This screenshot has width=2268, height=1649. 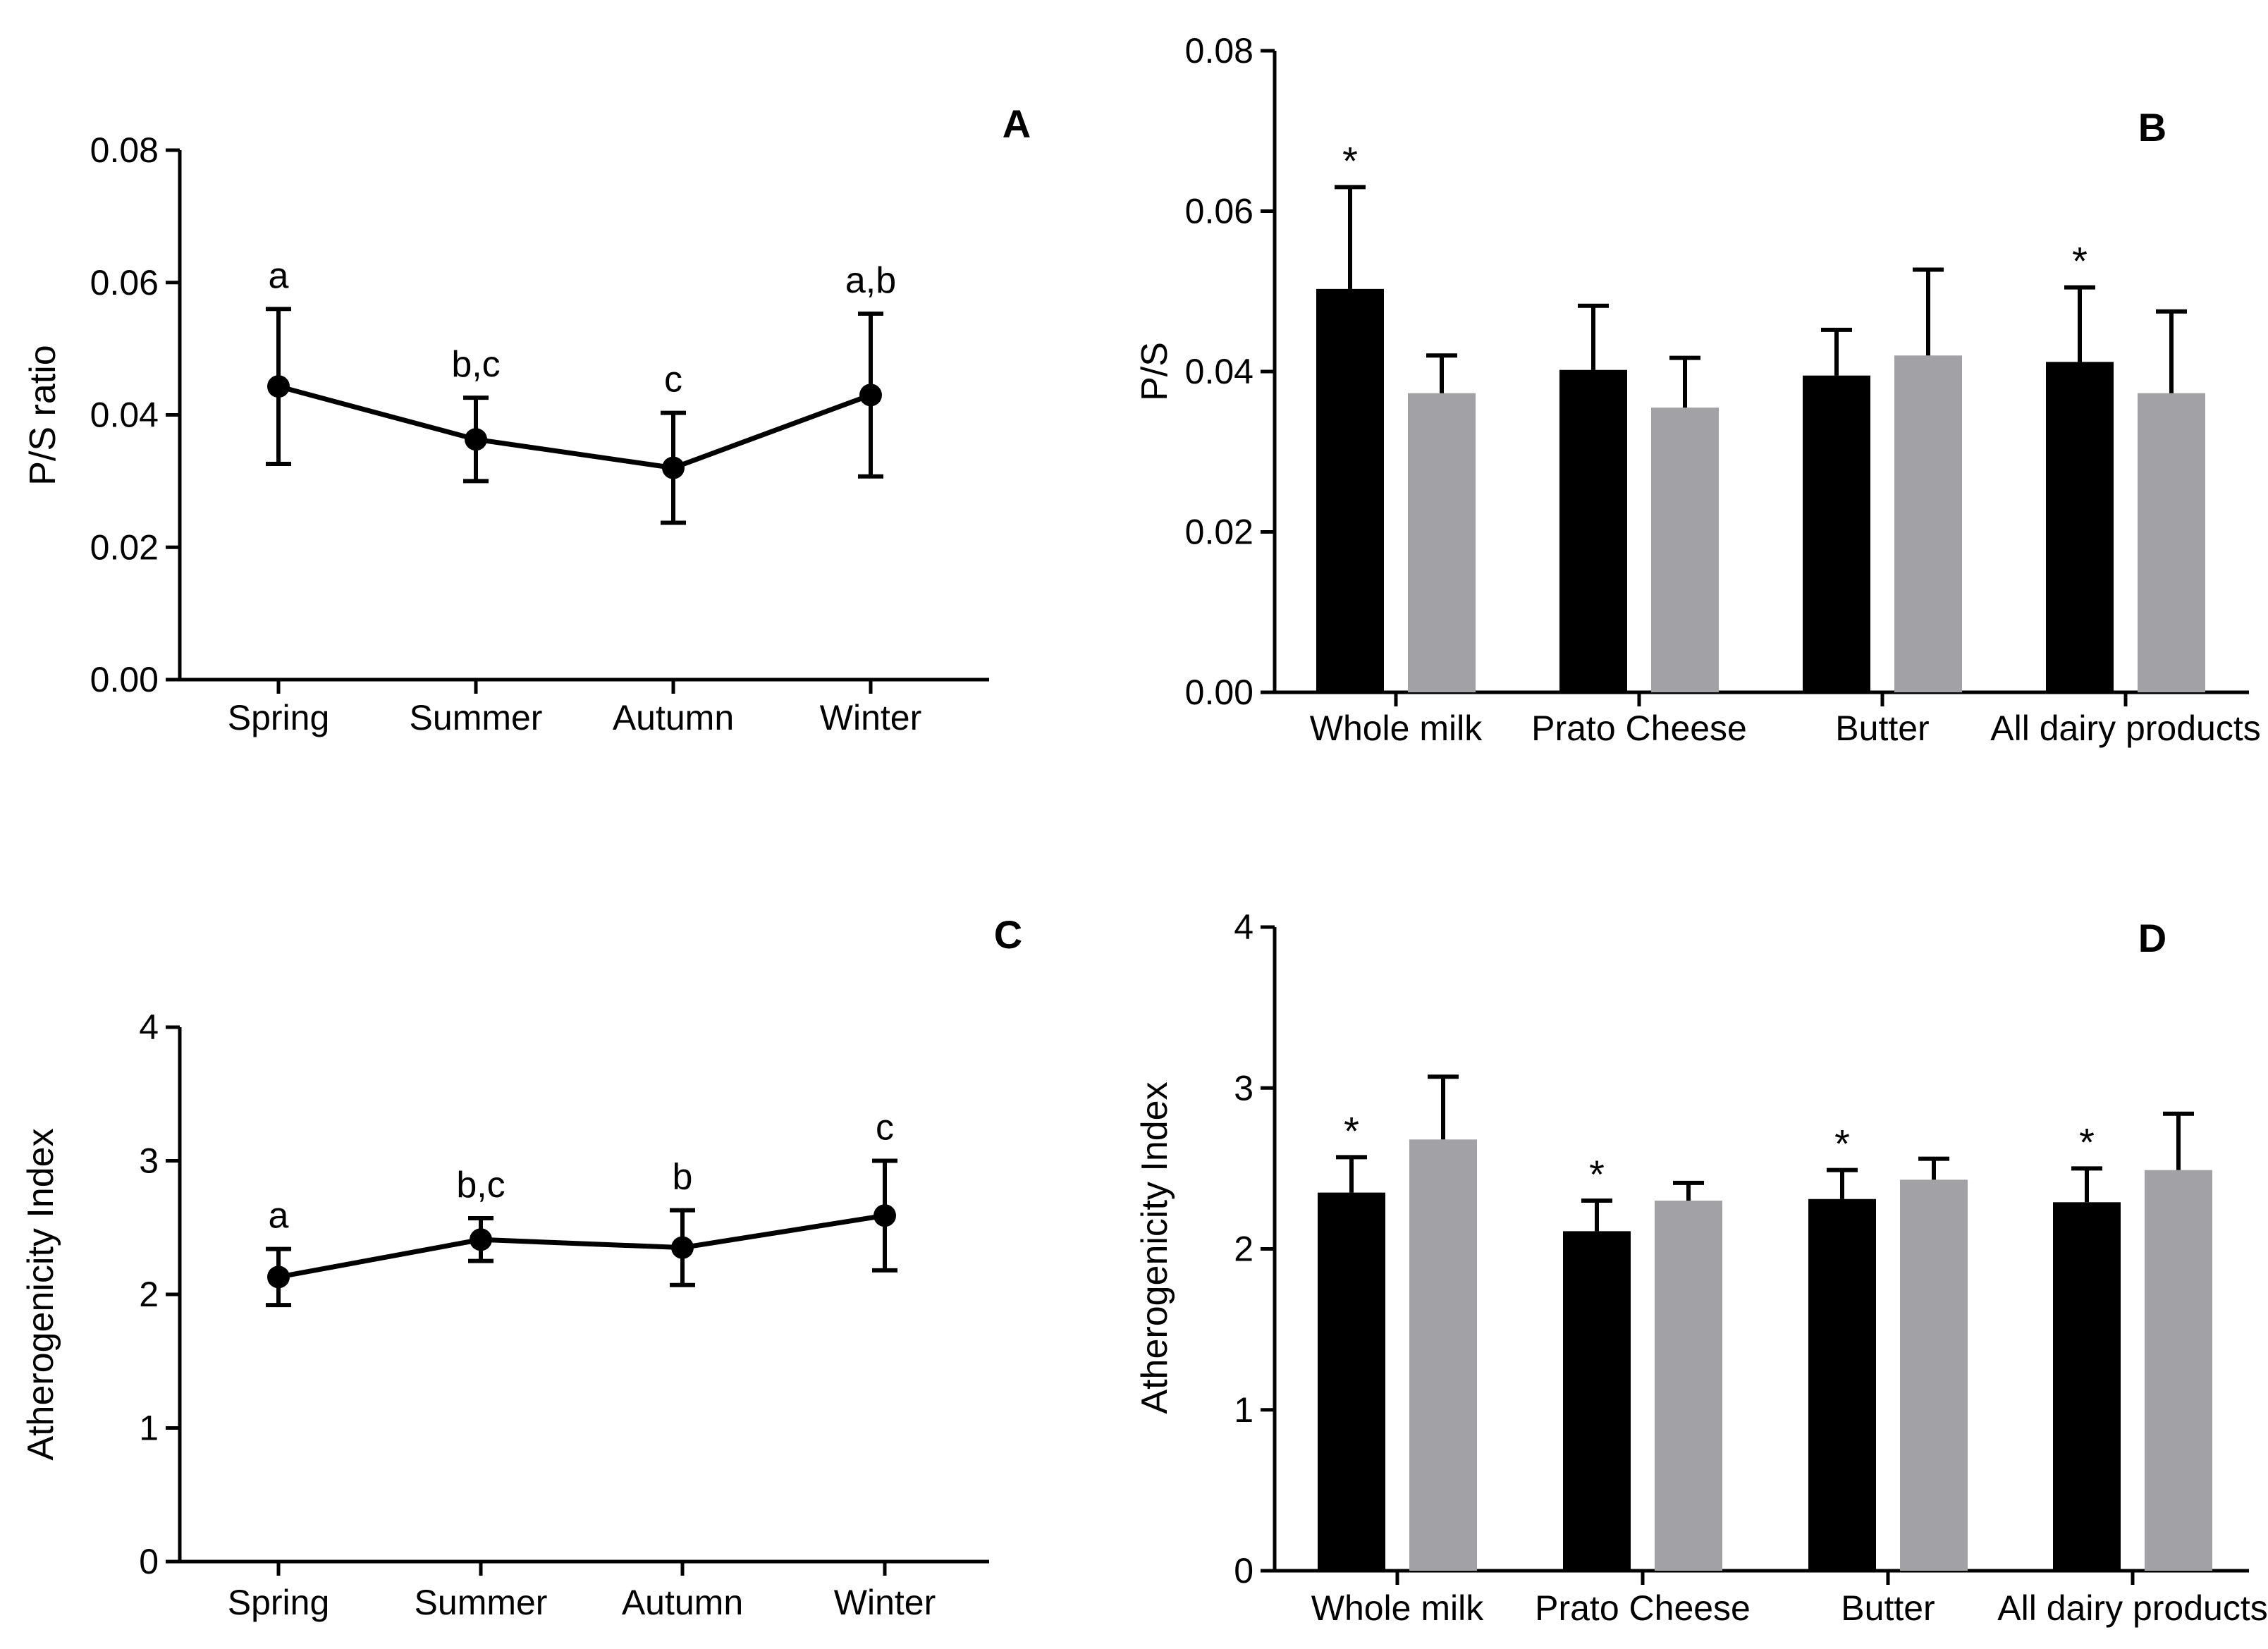 I want to click on significance-letter: b, so click(x=683, y=1177).